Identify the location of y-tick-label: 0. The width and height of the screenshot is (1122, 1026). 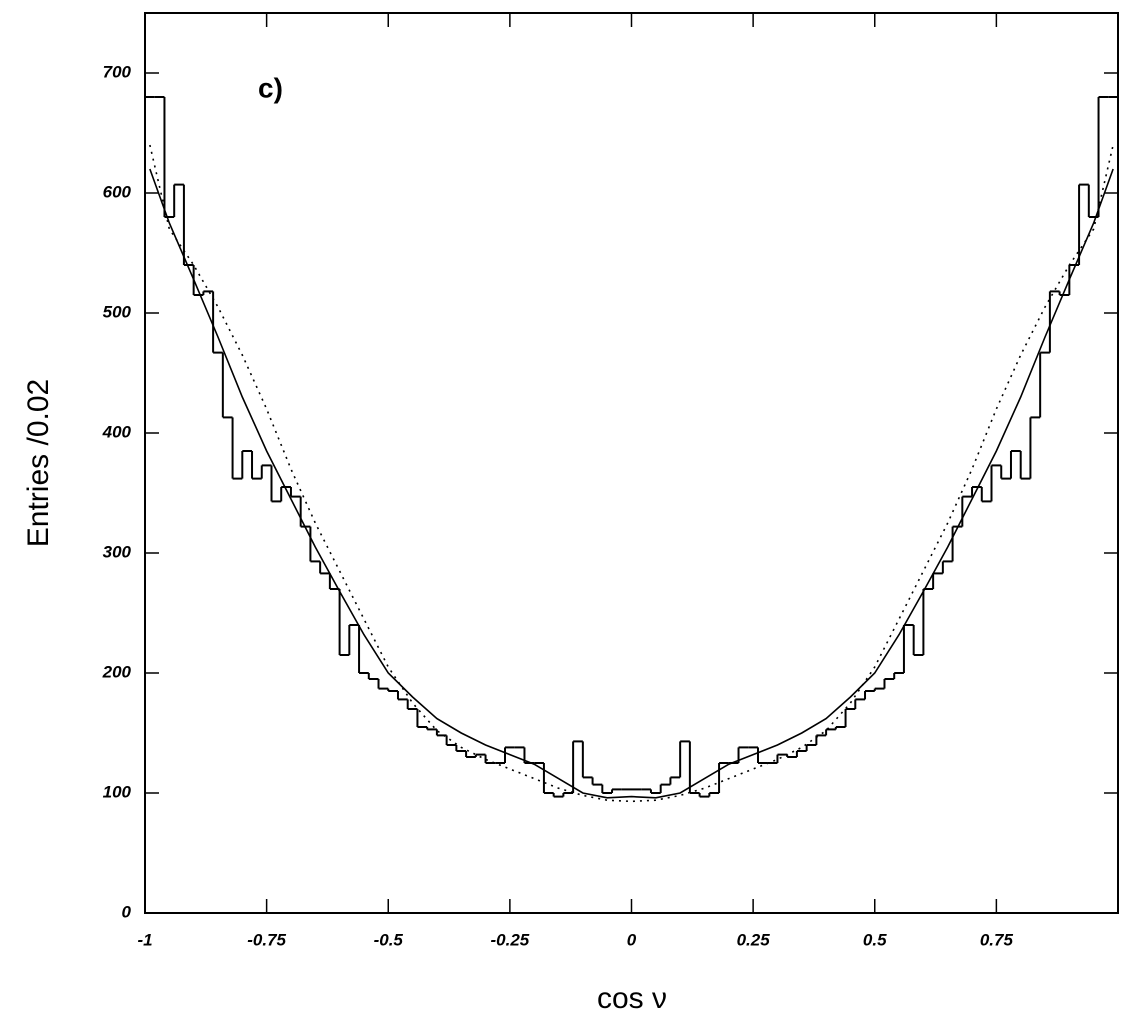
(127, 911).